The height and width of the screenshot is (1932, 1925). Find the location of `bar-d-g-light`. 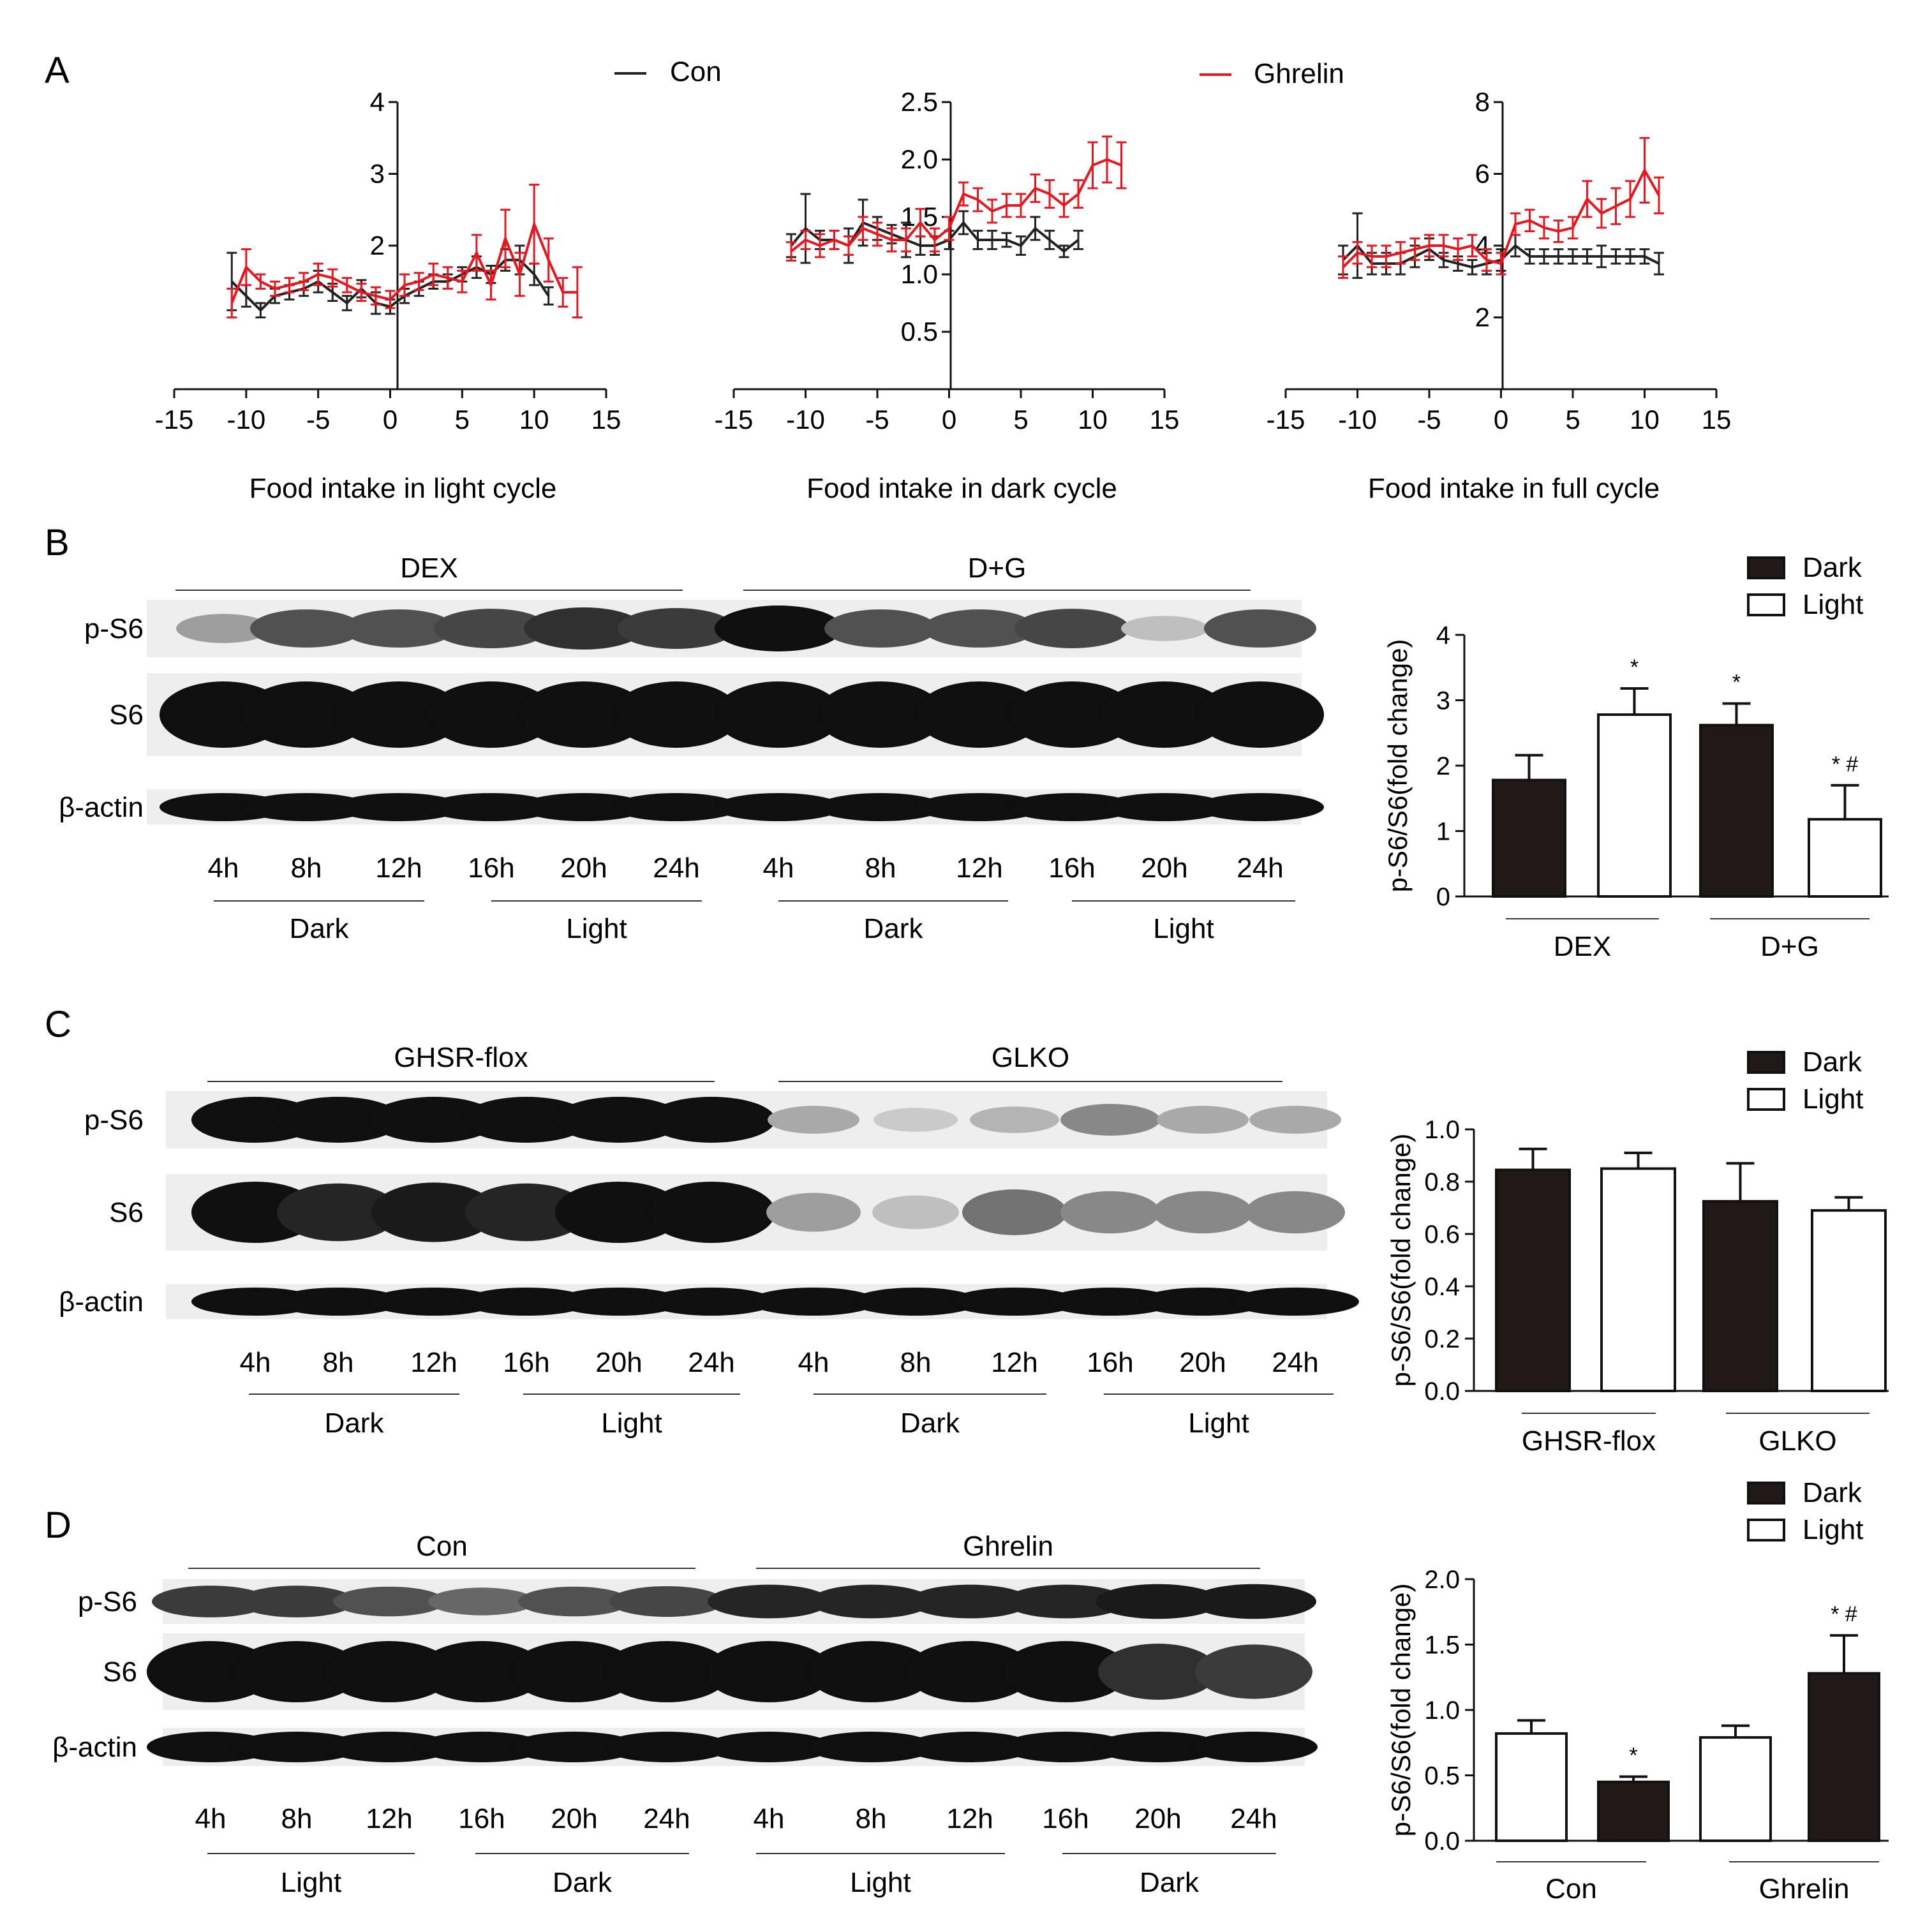

bar-d-g-light is located at coordinates (1845, 858).